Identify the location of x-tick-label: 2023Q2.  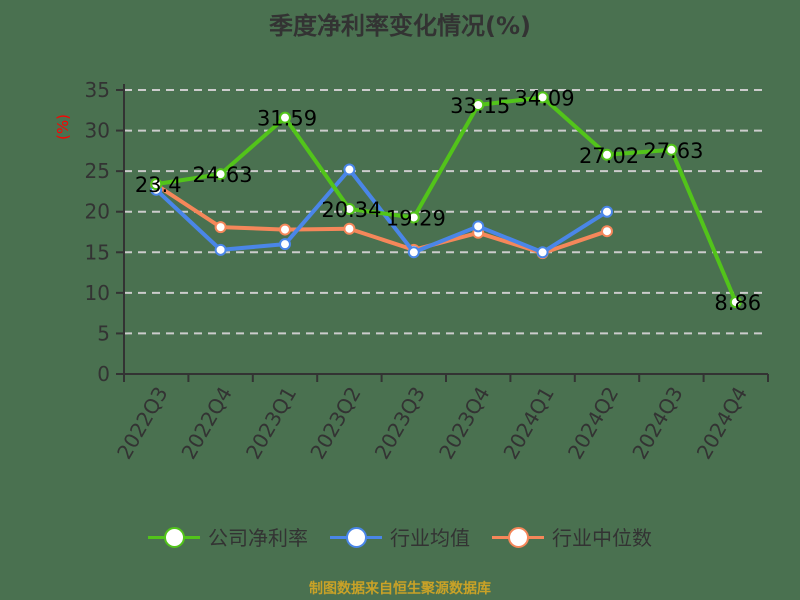
(335, 423).